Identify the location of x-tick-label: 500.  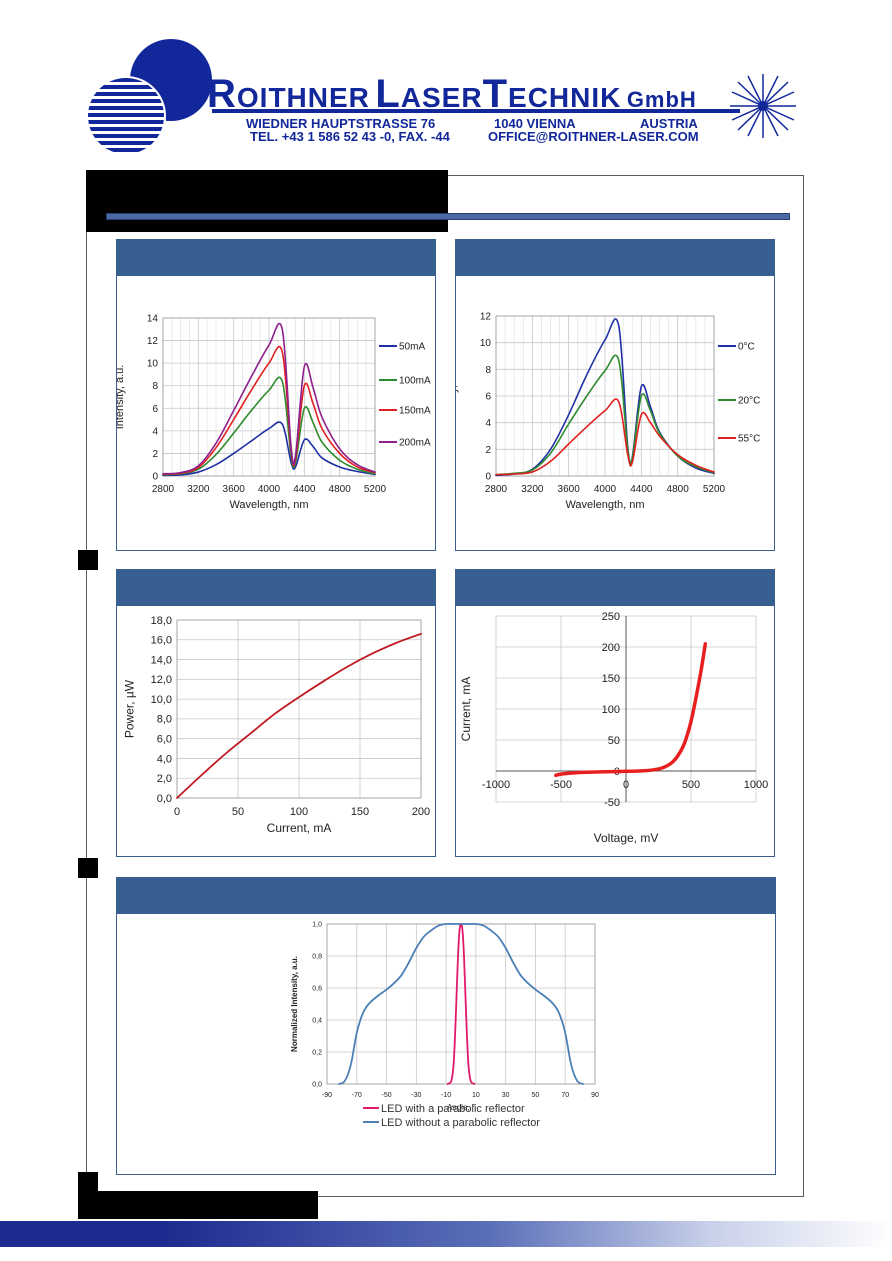
(691, 785).